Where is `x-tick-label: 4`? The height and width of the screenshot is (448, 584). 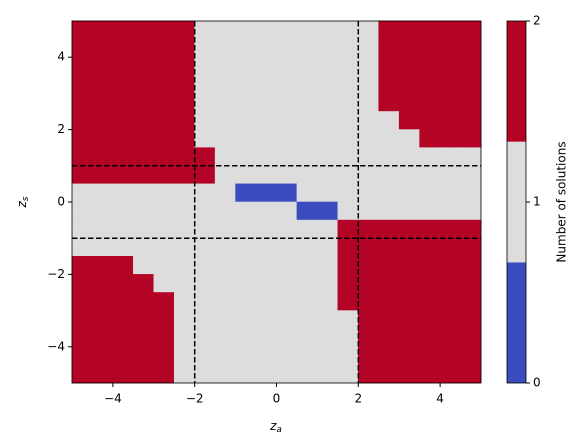 x-tick-label: 4 is located at coordinates (440, 399).